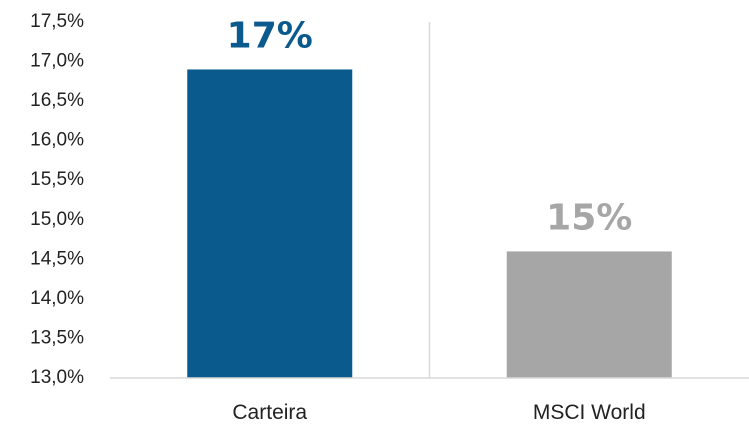 This screenshot has height=427, width=749. Describe the element at coordinates (269, 412) in the screenshot. I see `category-label: Carteira` at that location.